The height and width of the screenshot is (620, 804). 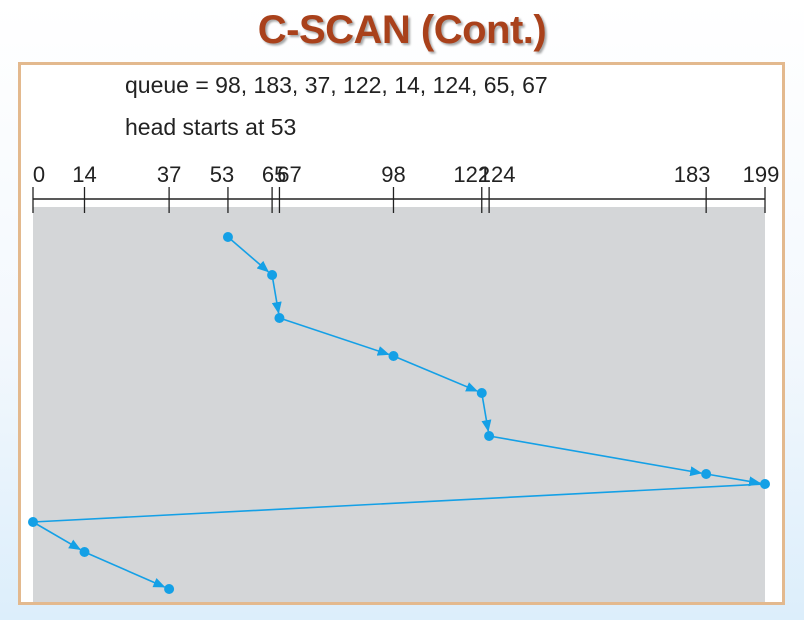 I want to click on axis-tick-label: 124, so click(x=497, y=174).